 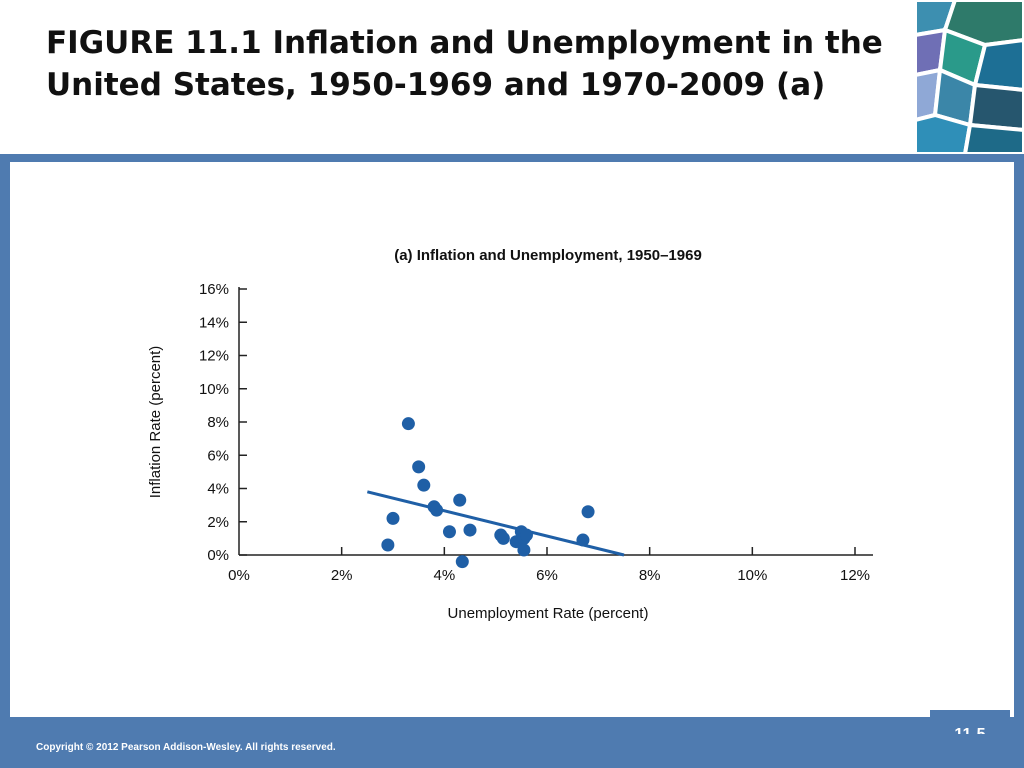 I want to click on decorative-mosaic-image, so click(x=969, y=77).